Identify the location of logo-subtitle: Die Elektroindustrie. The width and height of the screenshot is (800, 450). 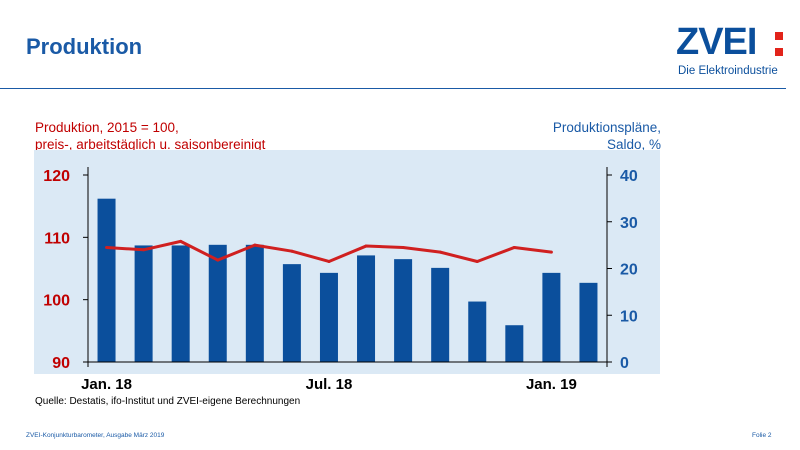
(728, 71).